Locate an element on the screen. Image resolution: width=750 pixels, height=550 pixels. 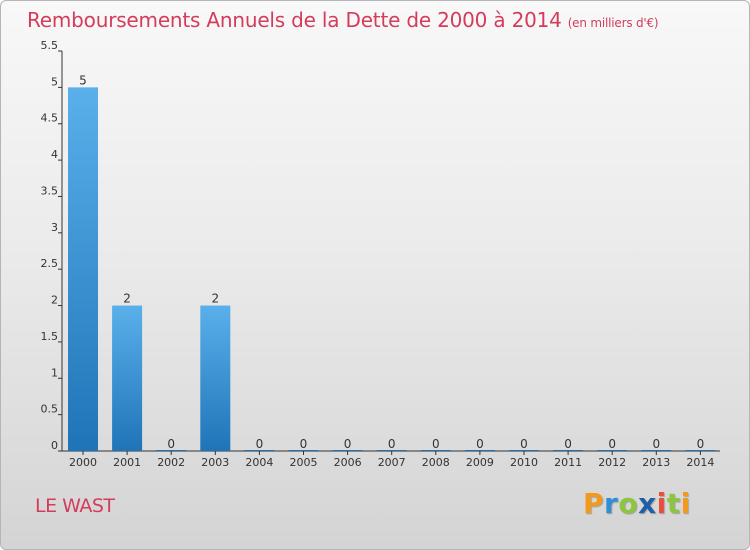
x-tick-label: 2003 is located at coordinates (215, 462).